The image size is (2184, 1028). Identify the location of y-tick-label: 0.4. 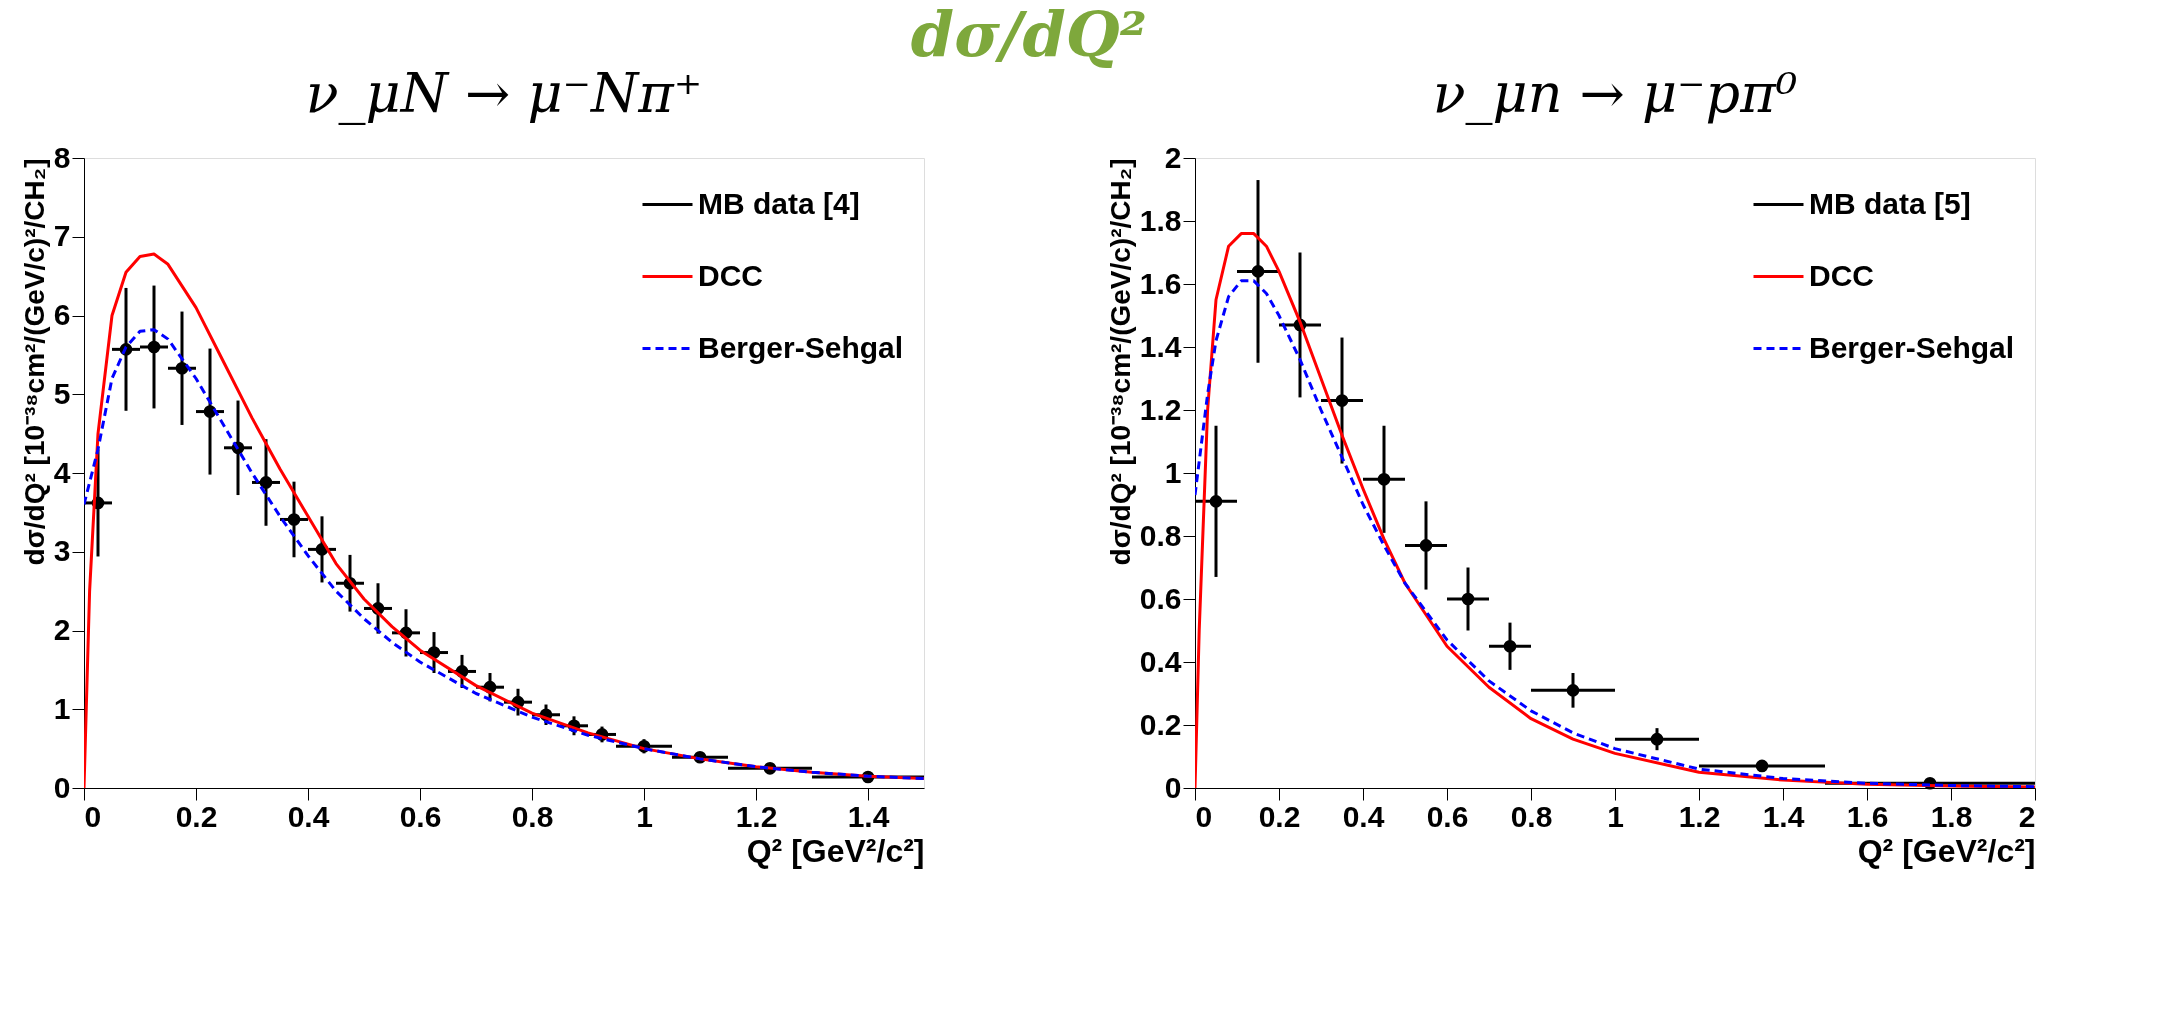
(1160, 661).